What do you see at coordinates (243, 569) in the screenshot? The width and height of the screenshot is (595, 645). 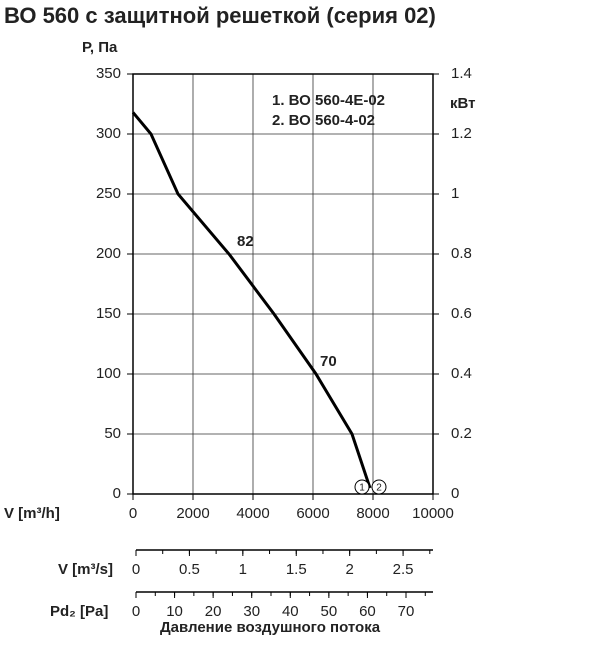 I see `extra-axis-tick-label: 1` at bounding box center [243, 569].